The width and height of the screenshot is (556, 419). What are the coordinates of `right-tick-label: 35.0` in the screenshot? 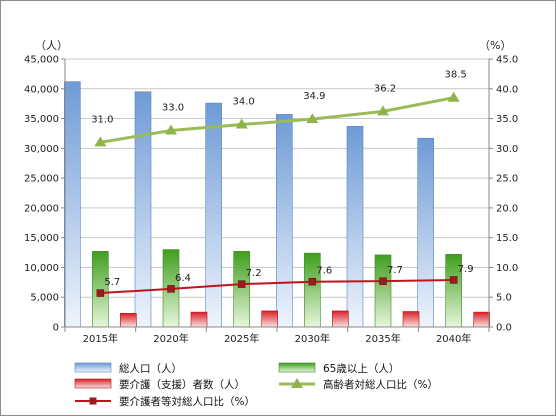 It's located at (507, 119).